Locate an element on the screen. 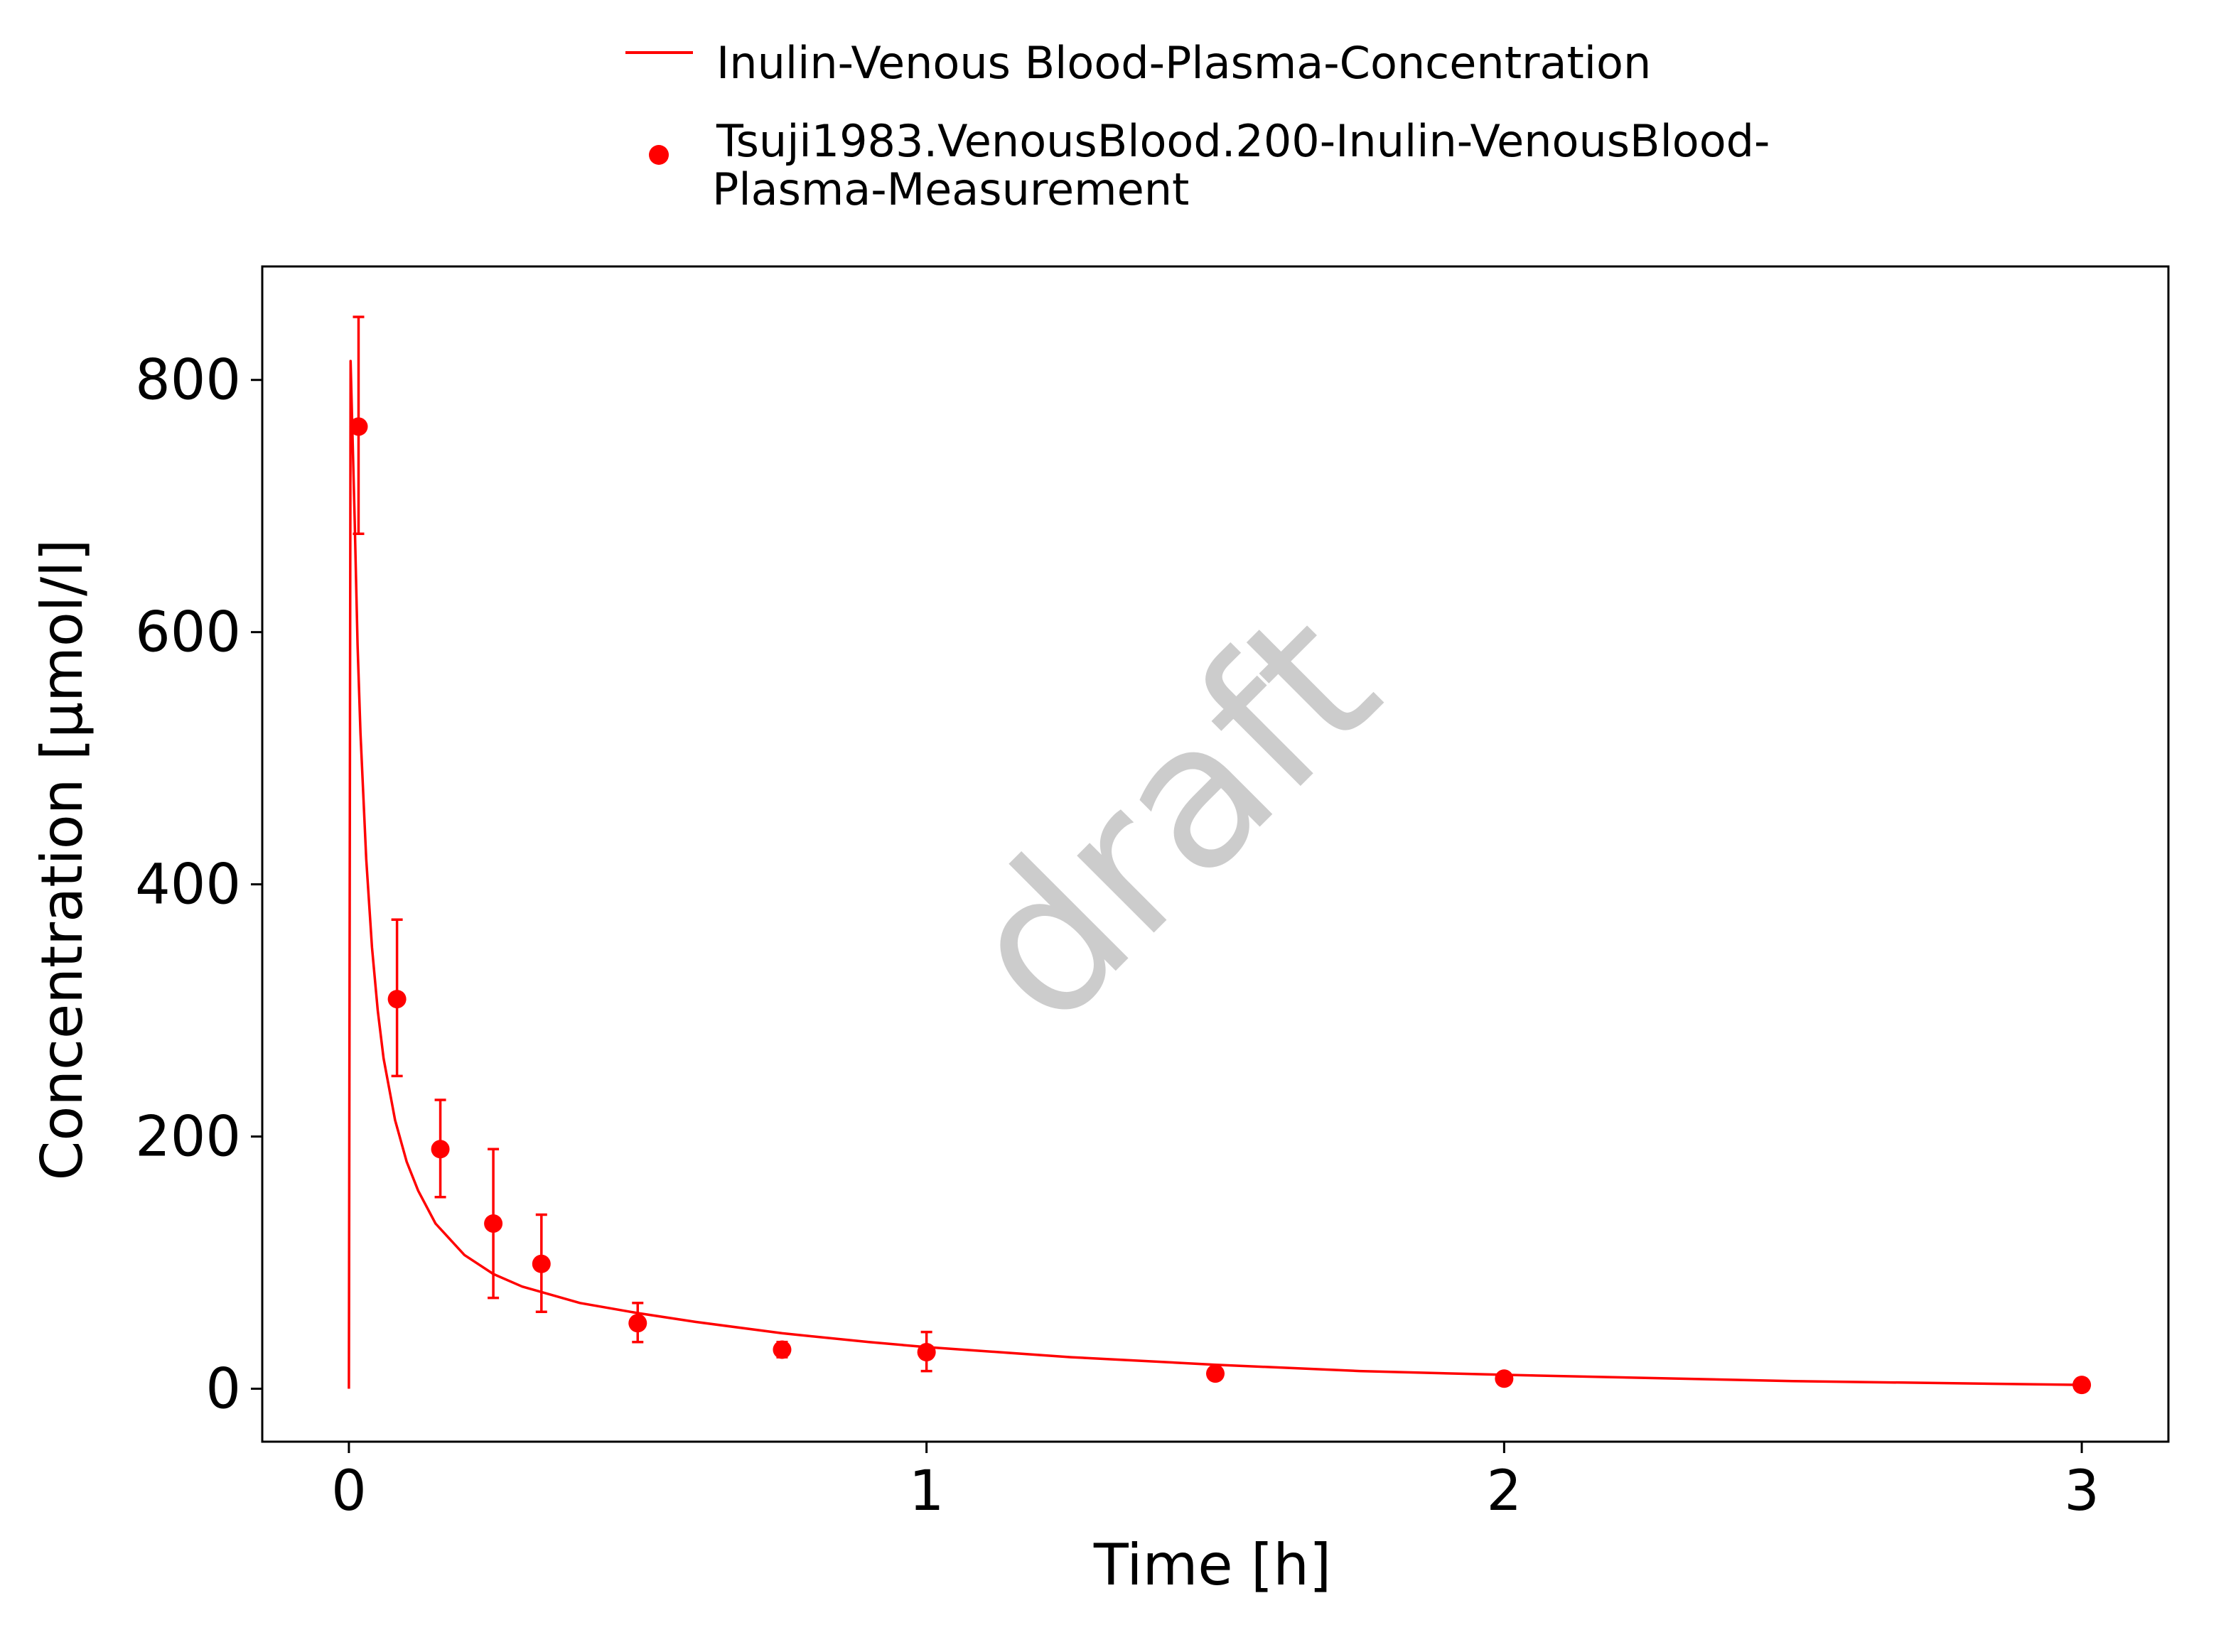 The width and height of the screenshot is (2221, 1652). y-tick-label: 200 is located at coordinates (188, 1138).